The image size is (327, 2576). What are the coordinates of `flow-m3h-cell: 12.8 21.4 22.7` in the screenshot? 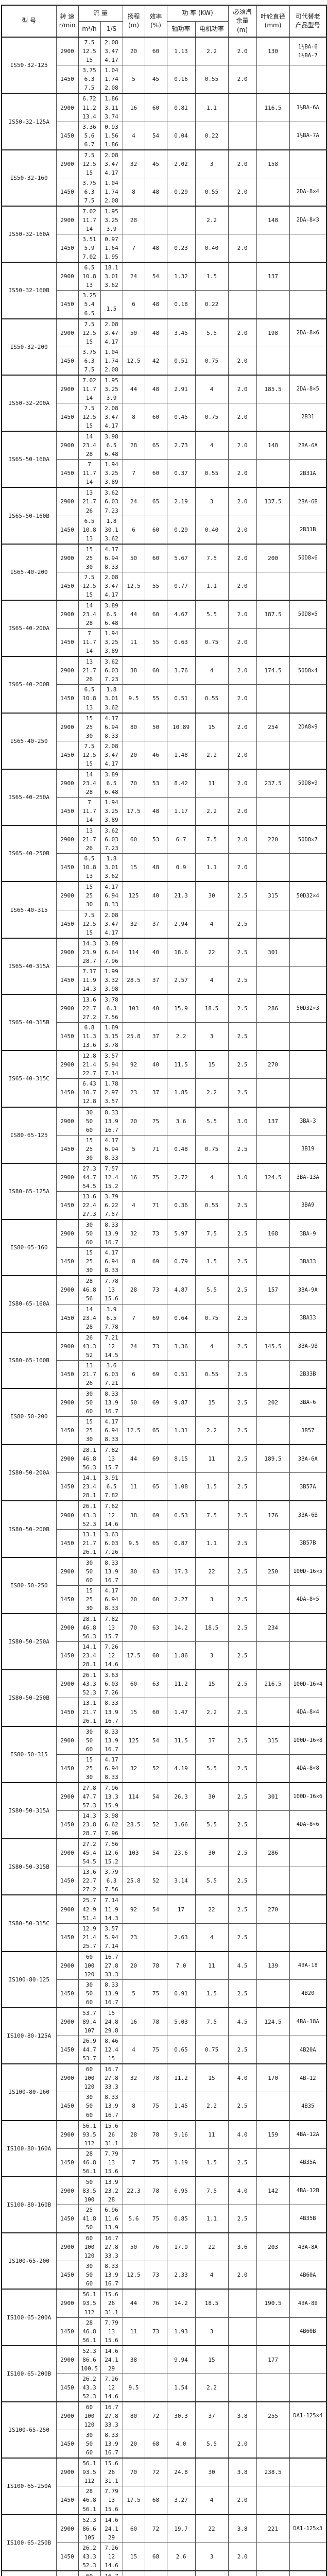 It's located at (89, 1064).